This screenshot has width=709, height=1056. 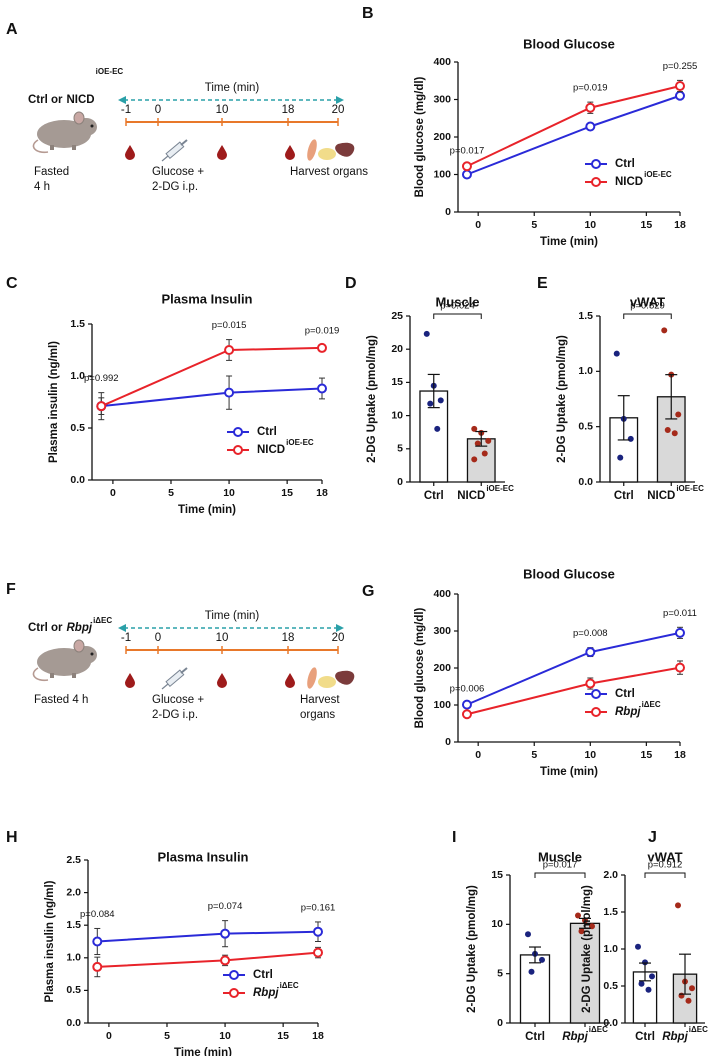 I want to click on x-tick-label-superscript: iOE-EC, so click(x=690, y=488).